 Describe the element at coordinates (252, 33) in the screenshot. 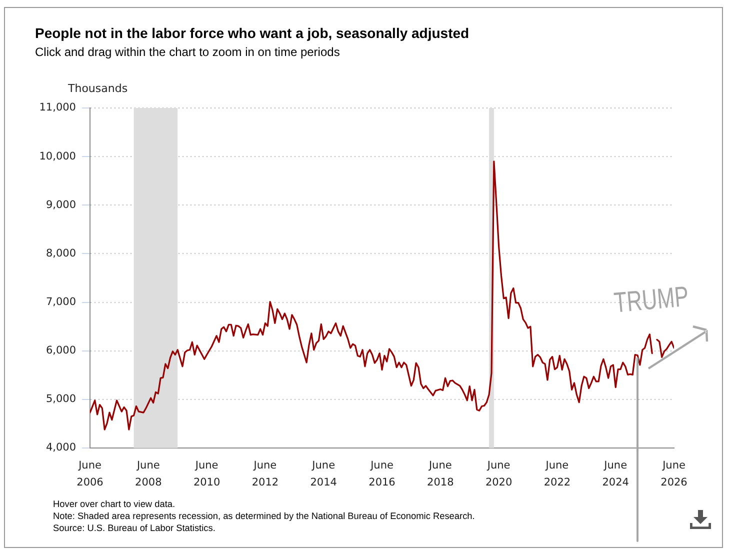

I see `chart-title: People not in the labor force who want a job, seasonally adjusted` at that location.